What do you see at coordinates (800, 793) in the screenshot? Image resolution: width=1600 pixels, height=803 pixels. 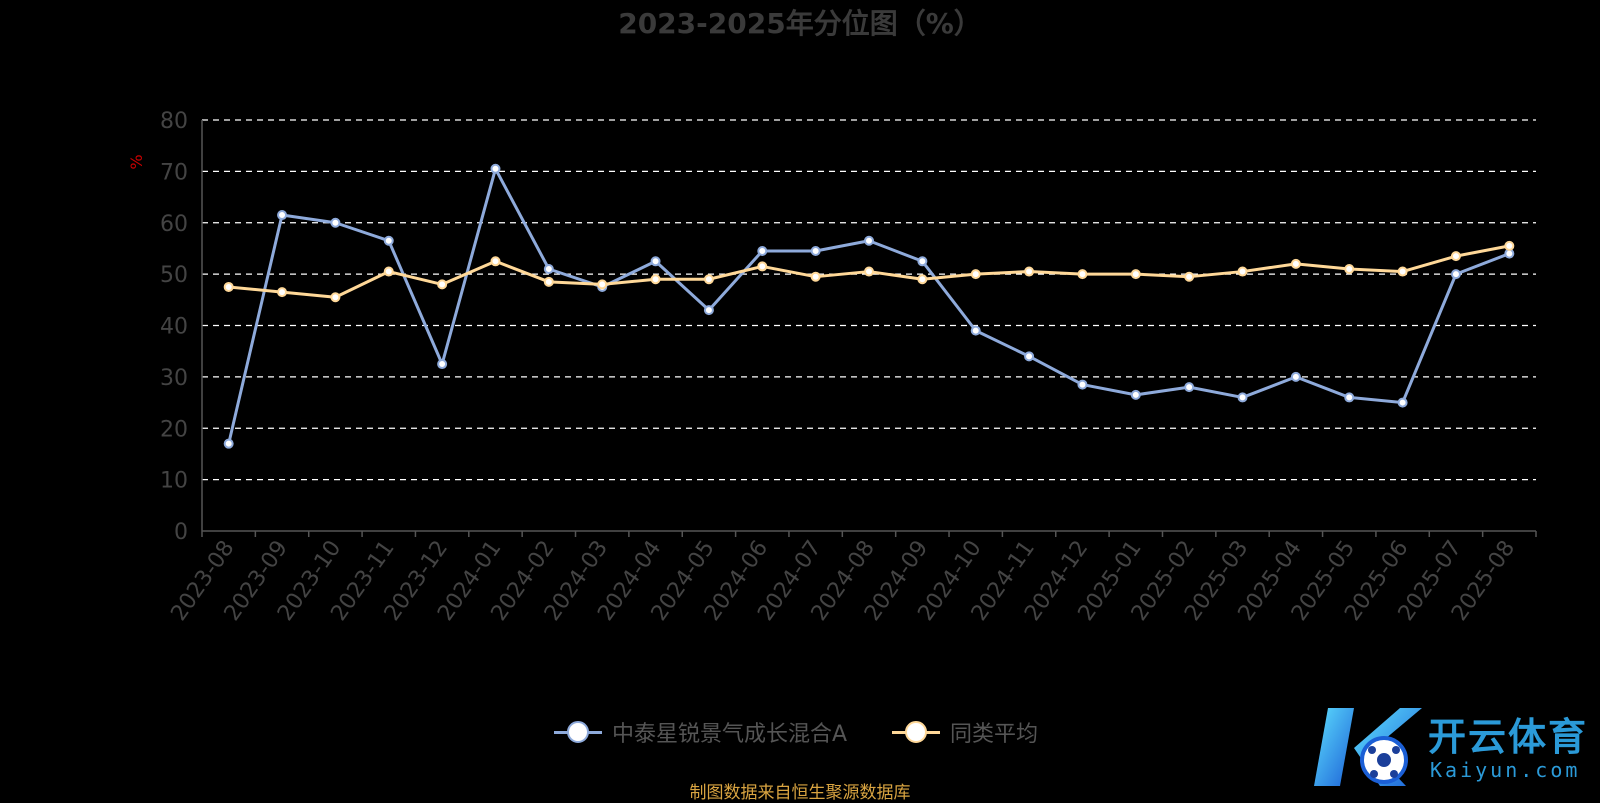 I see `source-note: 制图数据来自恒生聚源数据库` at bounding box center [800, 793].